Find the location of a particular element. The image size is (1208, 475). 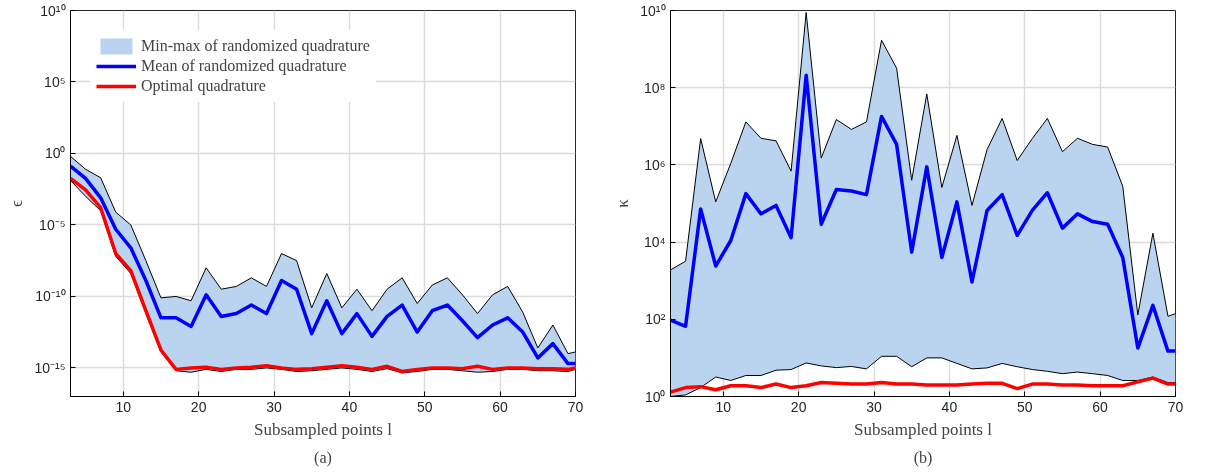

y-tick-label: 10⁸ is located at coordinates (655, 87).